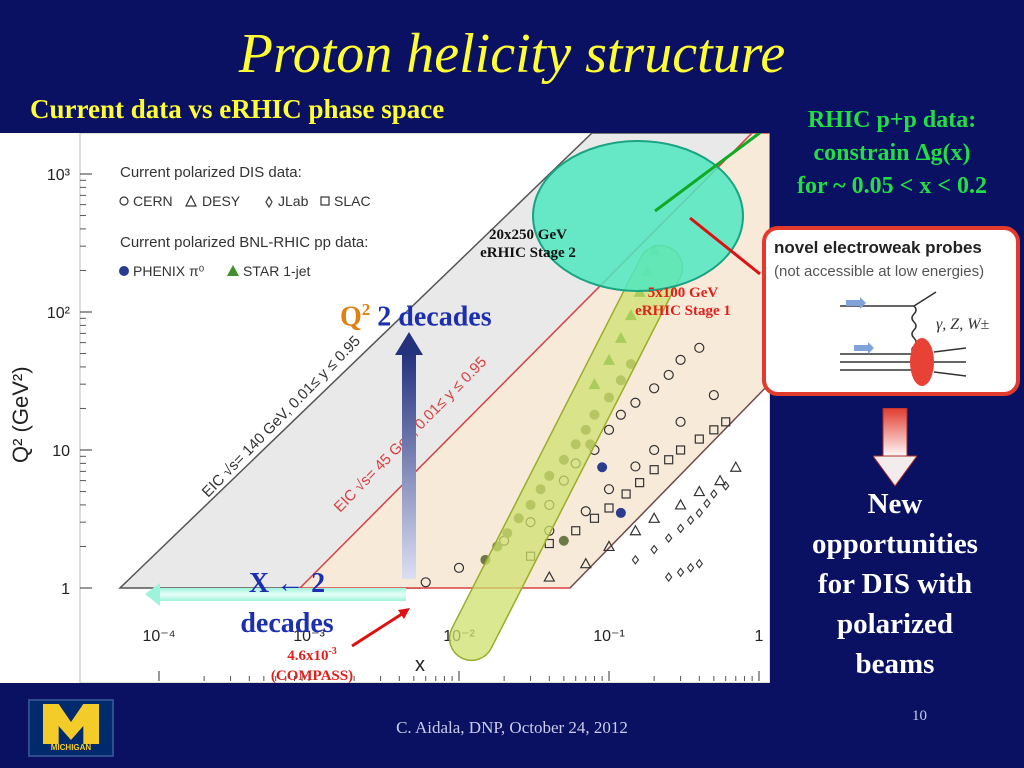 The width and height of the screenshot is (1024, 768). Describe the element at coordinates (233, 270) in the screenshot. I see `legend-star-marker` at that location.